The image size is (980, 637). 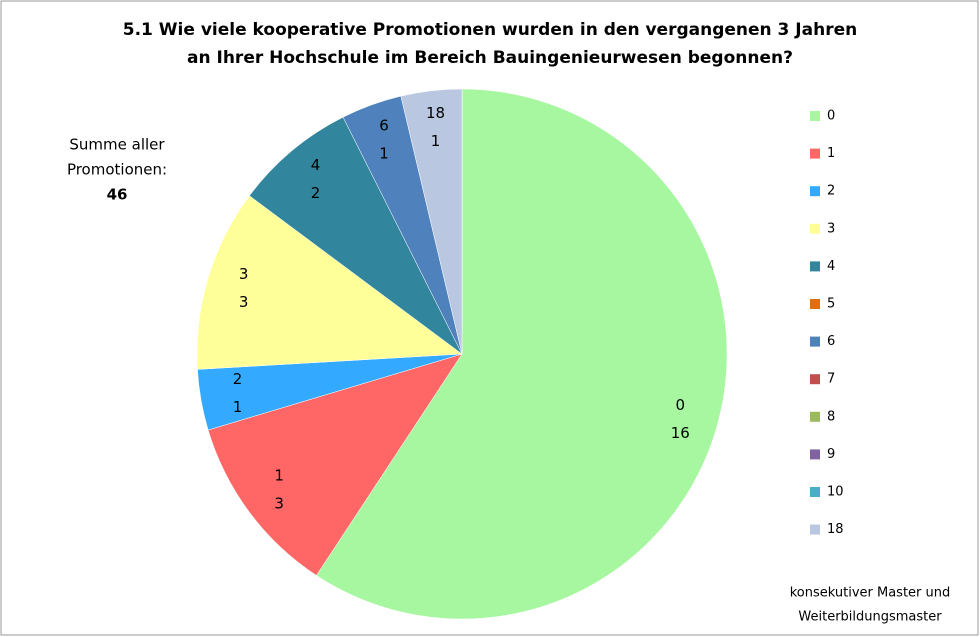 I want to click on annotation: Promotionen:, so click(x=117, y=170).